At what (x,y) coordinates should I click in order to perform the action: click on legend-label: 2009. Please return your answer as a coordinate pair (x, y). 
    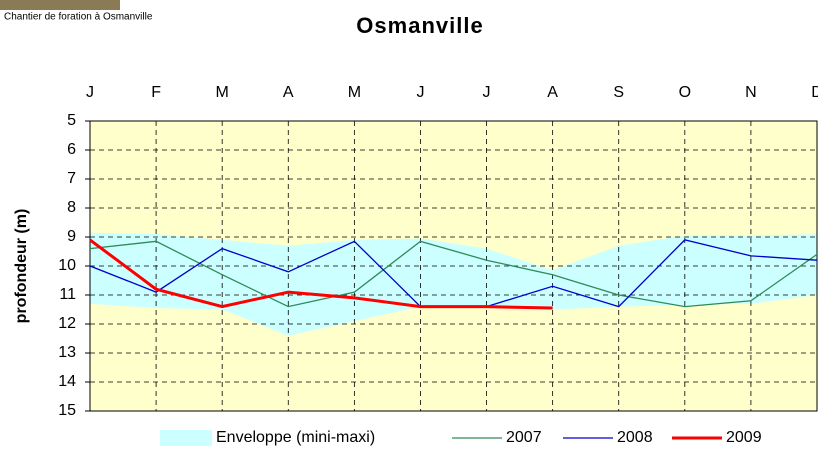
    Looking at the image, I should click on (744, 437).